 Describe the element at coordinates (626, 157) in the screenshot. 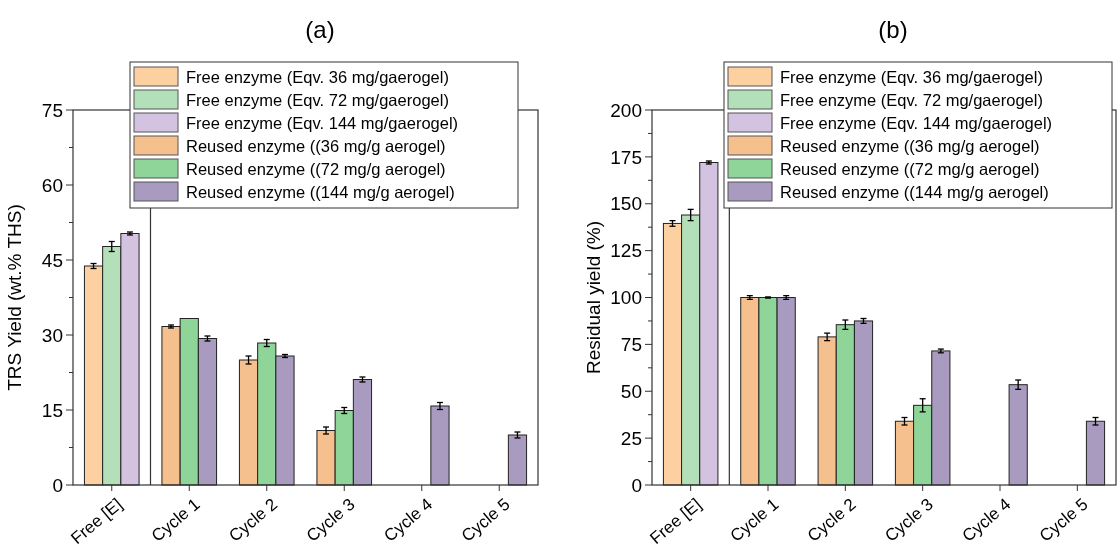

I see `y-tick-label: 175` at that location.